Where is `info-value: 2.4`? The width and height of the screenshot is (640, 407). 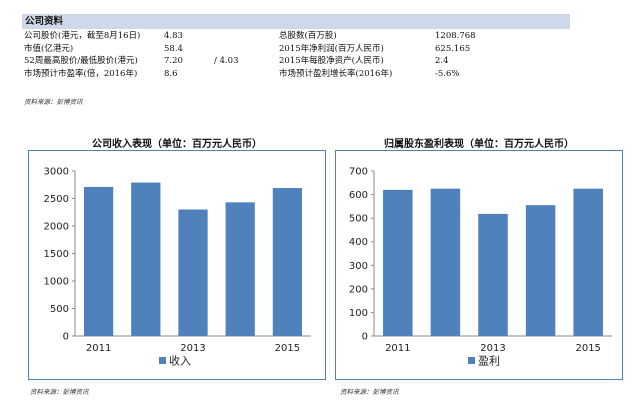 info-value: 2.4 is located at coordinates (442, 61).